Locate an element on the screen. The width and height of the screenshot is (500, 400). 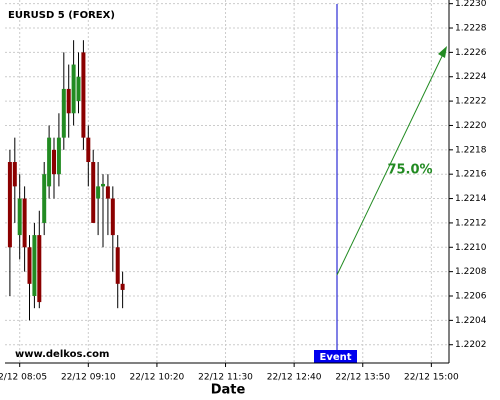
x-tick-label: 22/12 08:05 is located at coordinates (23, 378).